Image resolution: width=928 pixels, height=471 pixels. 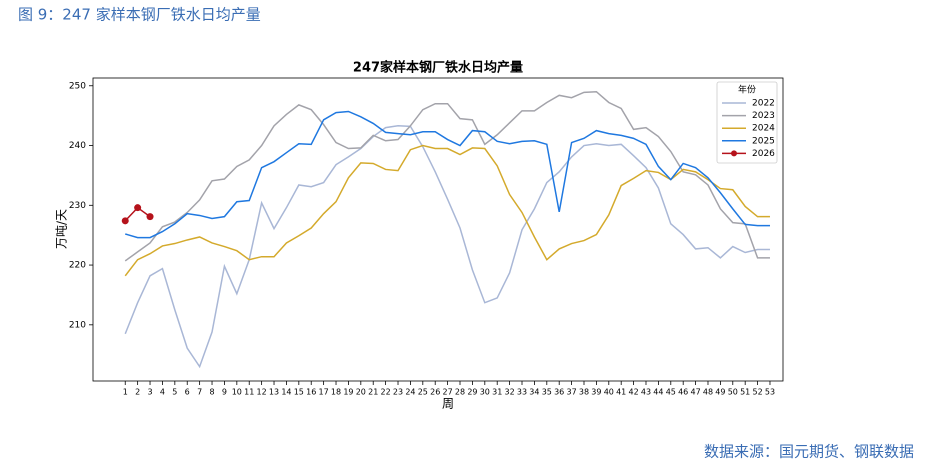 I want to click on x-tick-label: 32, so click(x=510, y=392).